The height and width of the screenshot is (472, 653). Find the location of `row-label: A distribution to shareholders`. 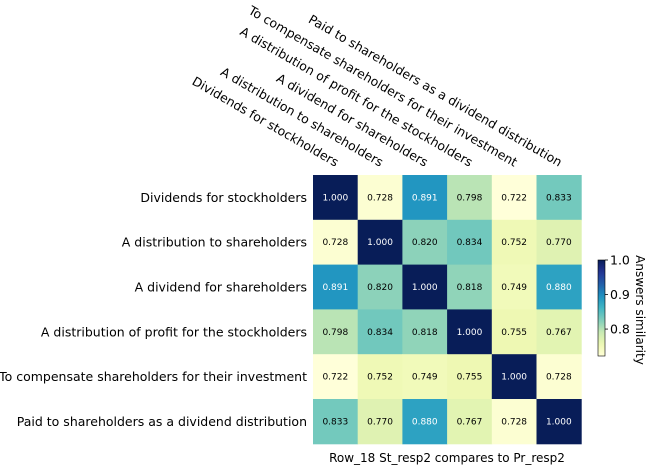

row-label: A distribution to shareholders is located at coordinates (214, 242).